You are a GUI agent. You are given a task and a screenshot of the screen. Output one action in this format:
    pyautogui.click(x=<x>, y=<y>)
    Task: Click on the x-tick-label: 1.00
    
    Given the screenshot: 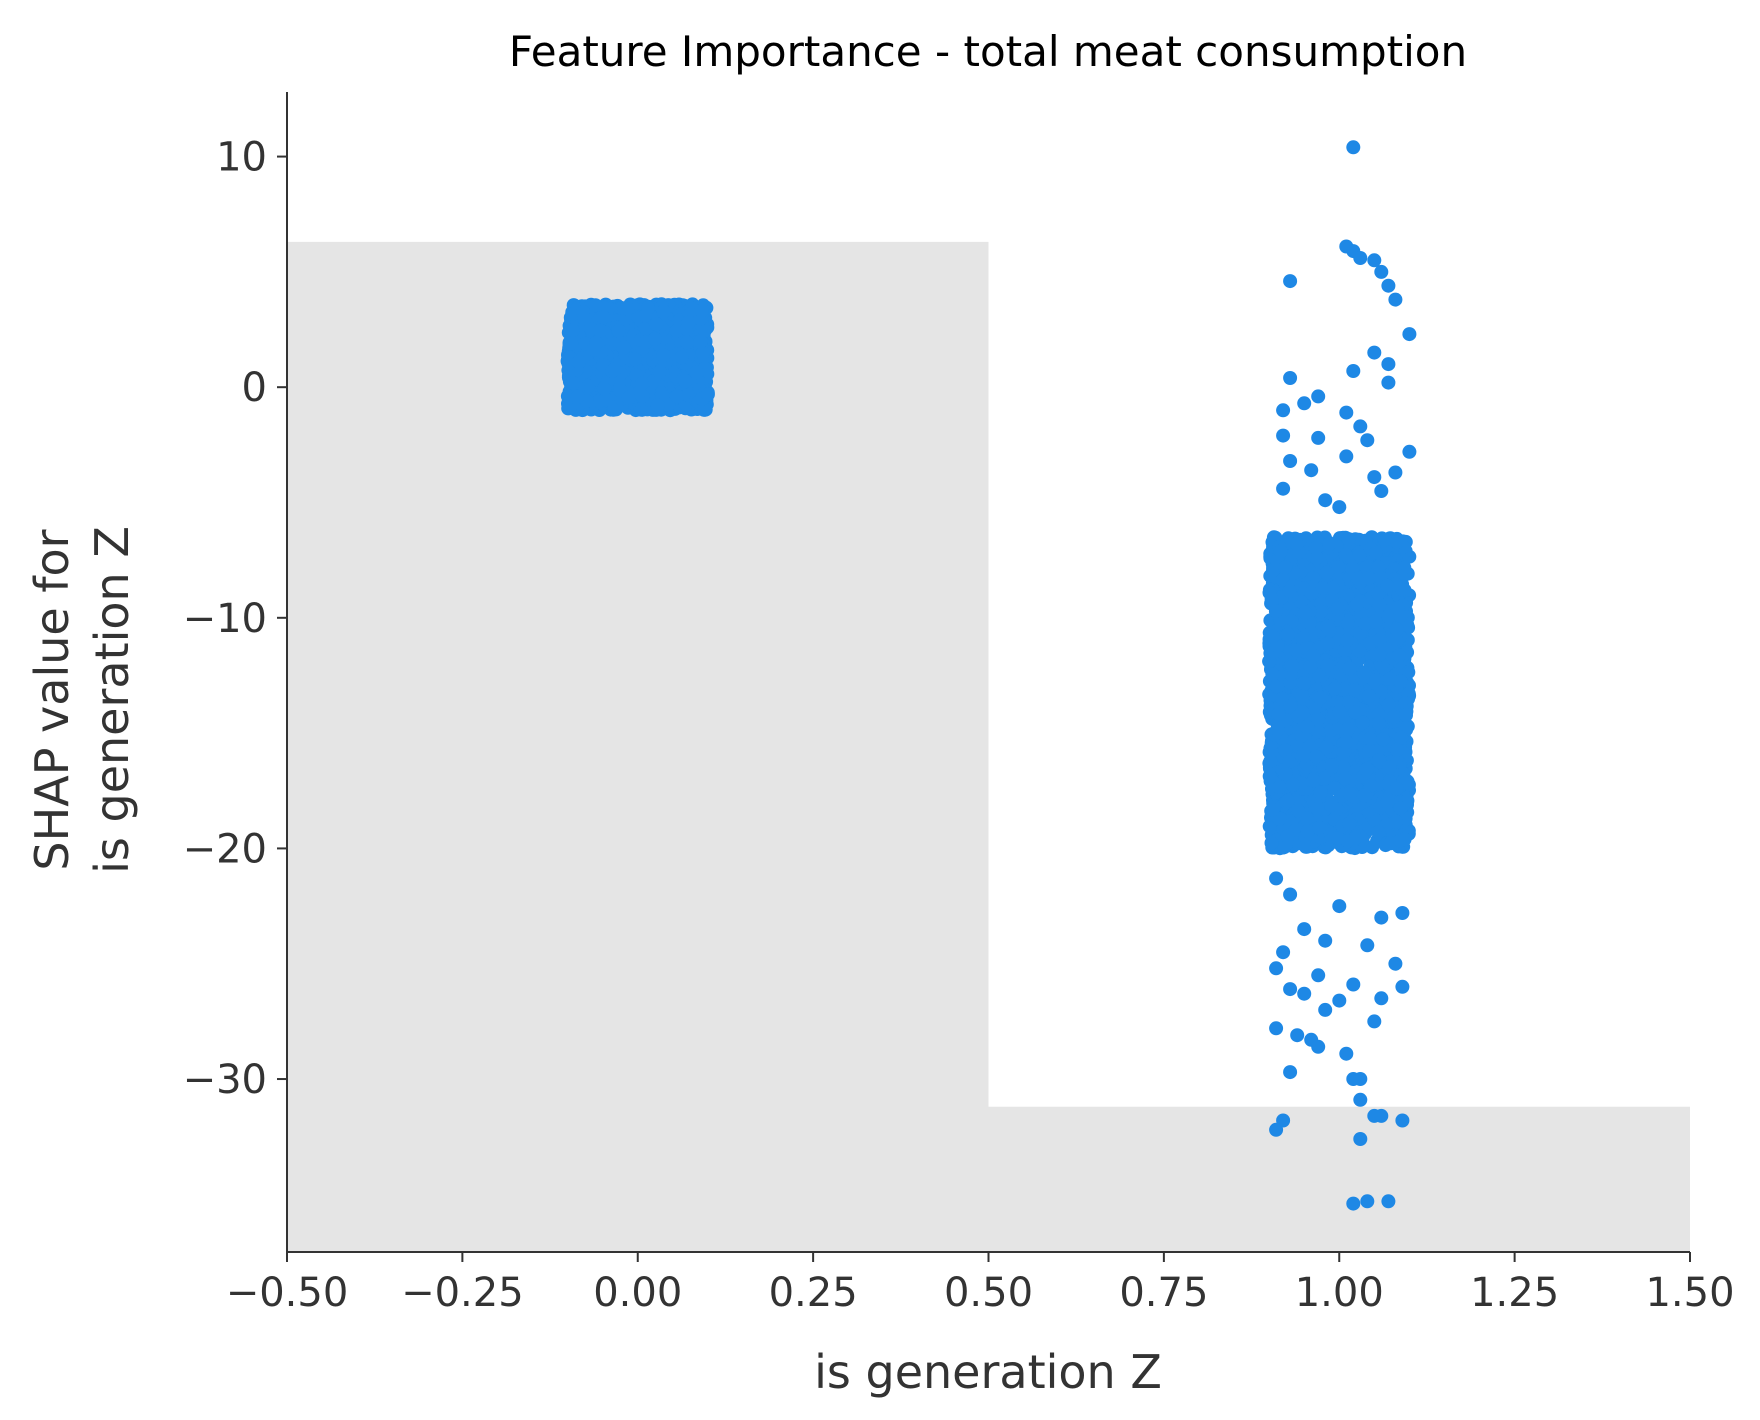 What is the action you would take?
    pyautogui.click(x=1339, y=1293)
    